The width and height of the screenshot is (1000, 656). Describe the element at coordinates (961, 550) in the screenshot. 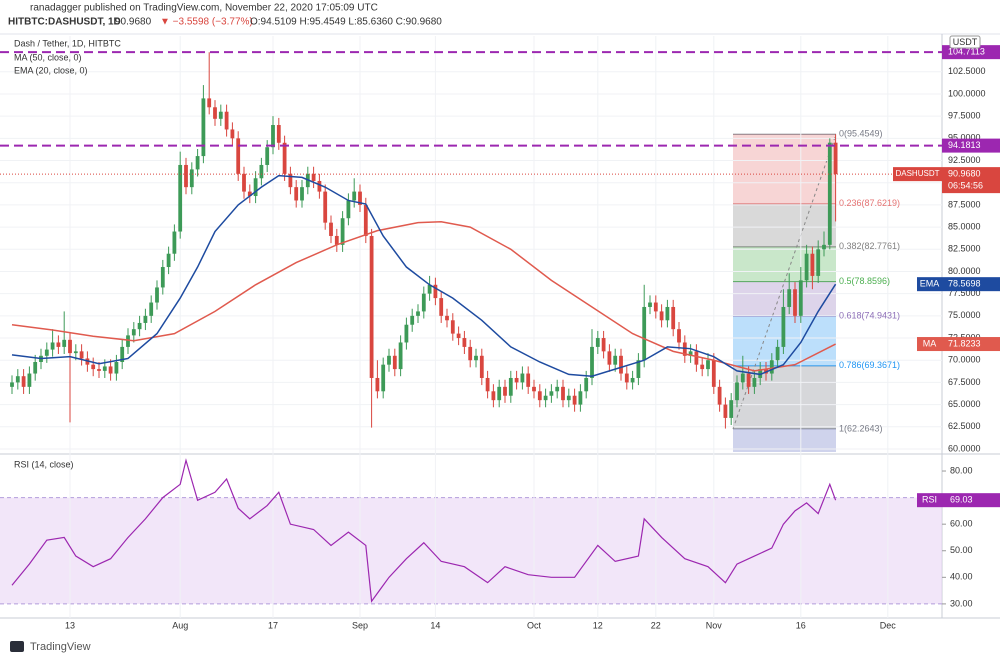

I see `y-tick-label: 50.00` at that location.